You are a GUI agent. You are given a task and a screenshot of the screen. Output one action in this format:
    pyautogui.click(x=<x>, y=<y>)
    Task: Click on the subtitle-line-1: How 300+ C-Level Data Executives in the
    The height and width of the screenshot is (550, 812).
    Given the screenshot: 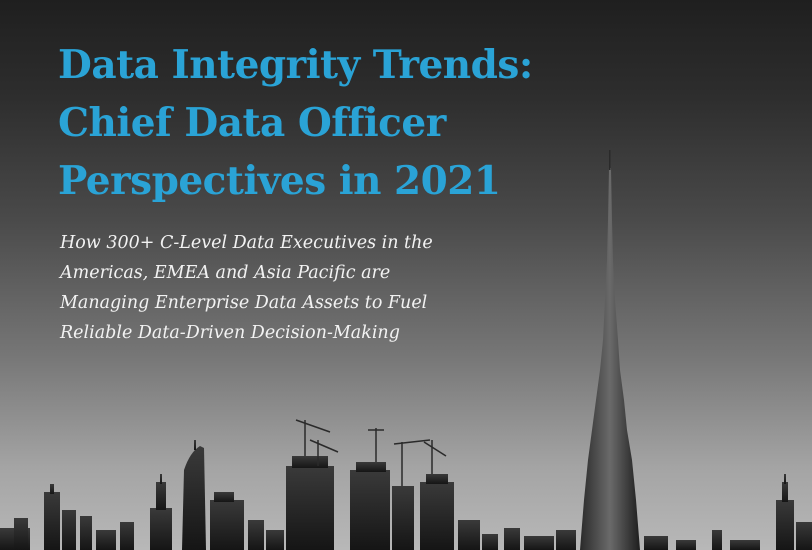 What is the action you would take?
    pyautogui.click(x=246, y=243)
    